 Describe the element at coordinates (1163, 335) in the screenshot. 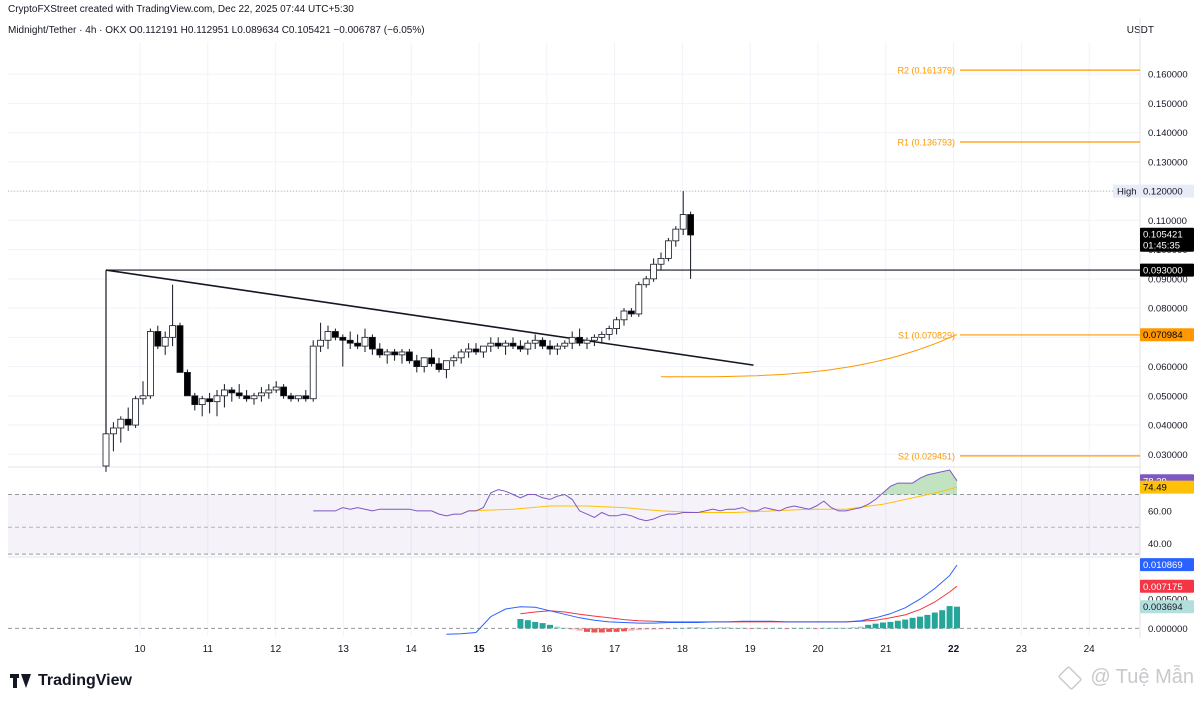

I see `ma-value-tag: 0.070984` at that location.